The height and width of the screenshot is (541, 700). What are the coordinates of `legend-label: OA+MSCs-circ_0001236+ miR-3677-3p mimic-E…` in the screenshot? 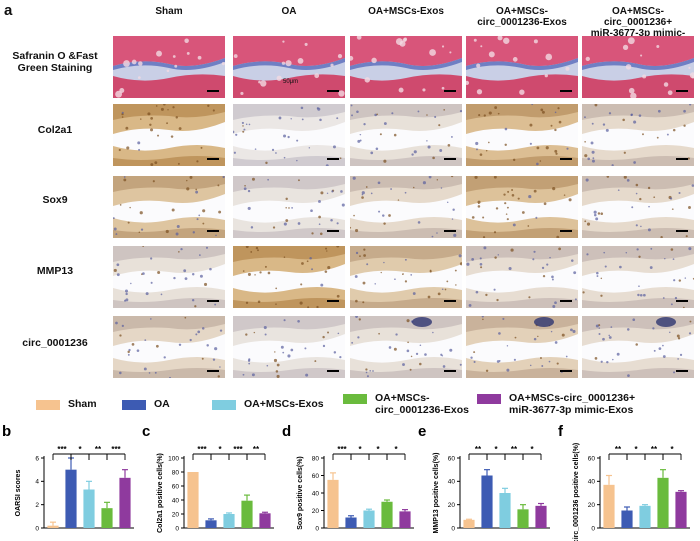 It's located at (572, 404).